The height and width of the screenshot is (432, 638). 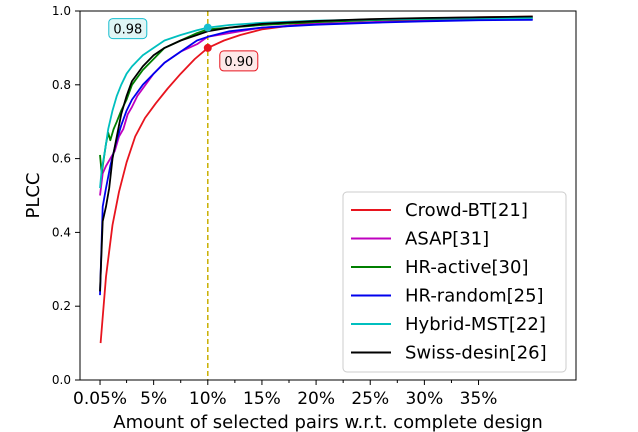 I want to click on legend-label-1: ASAP[31], so click(x=447, y=239).